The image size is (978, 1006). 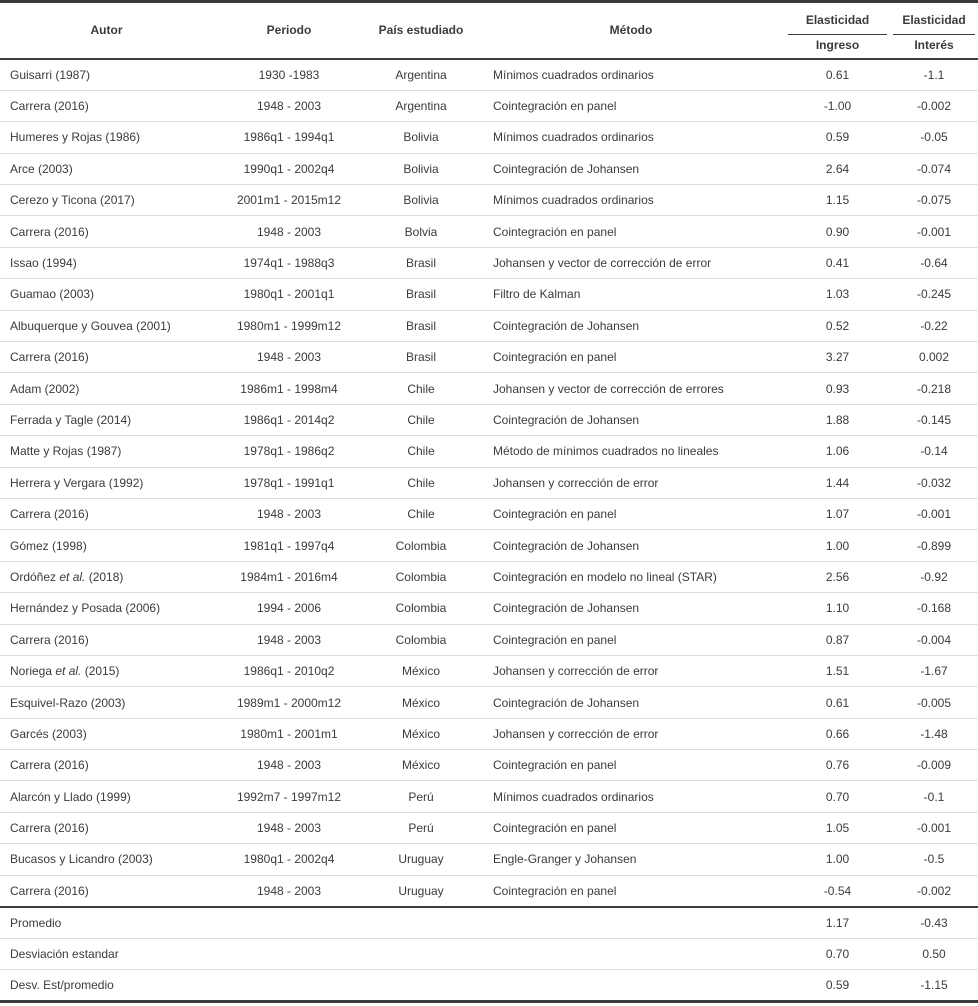 What do you see at coordinates (934, 294) in the screenshot?
I see `elasticidad-interes-cell: -0.245` at bounding box center [934, 294].